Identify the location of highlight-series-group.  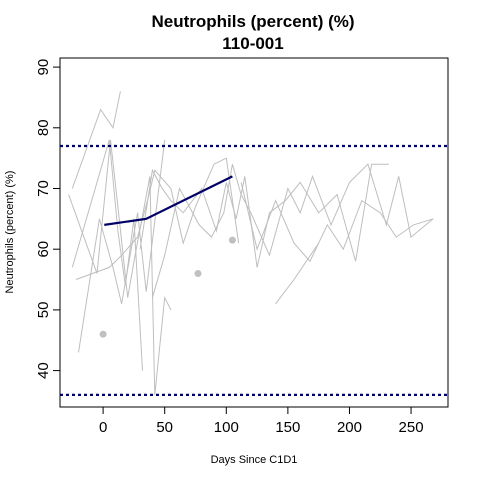
(168, 200).